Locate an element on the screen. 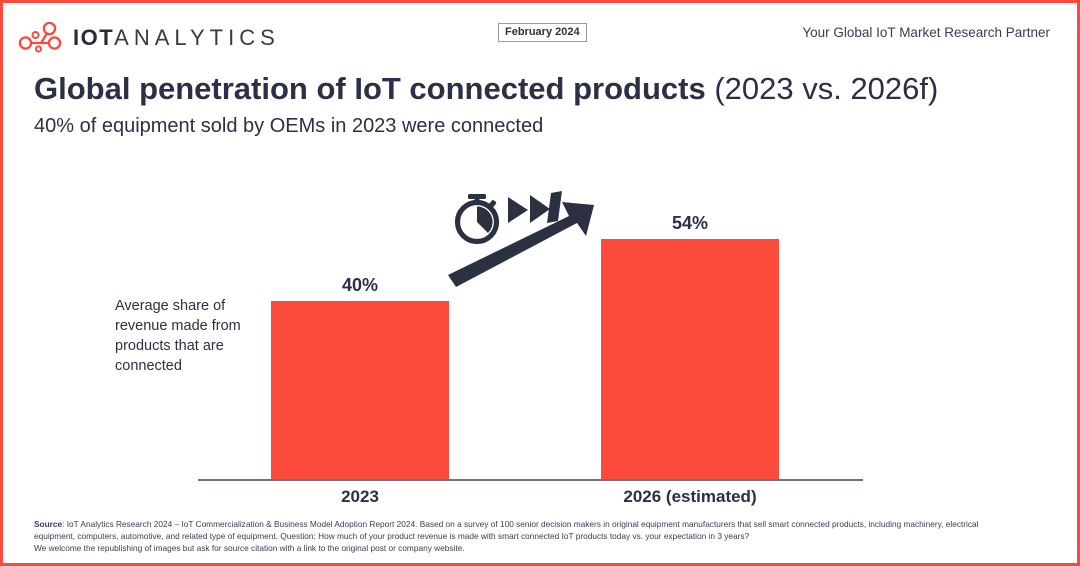 The image size is (1080, 566). page-title-regular: (2023 vs. 2026f) is located at coordinates (822, 88).